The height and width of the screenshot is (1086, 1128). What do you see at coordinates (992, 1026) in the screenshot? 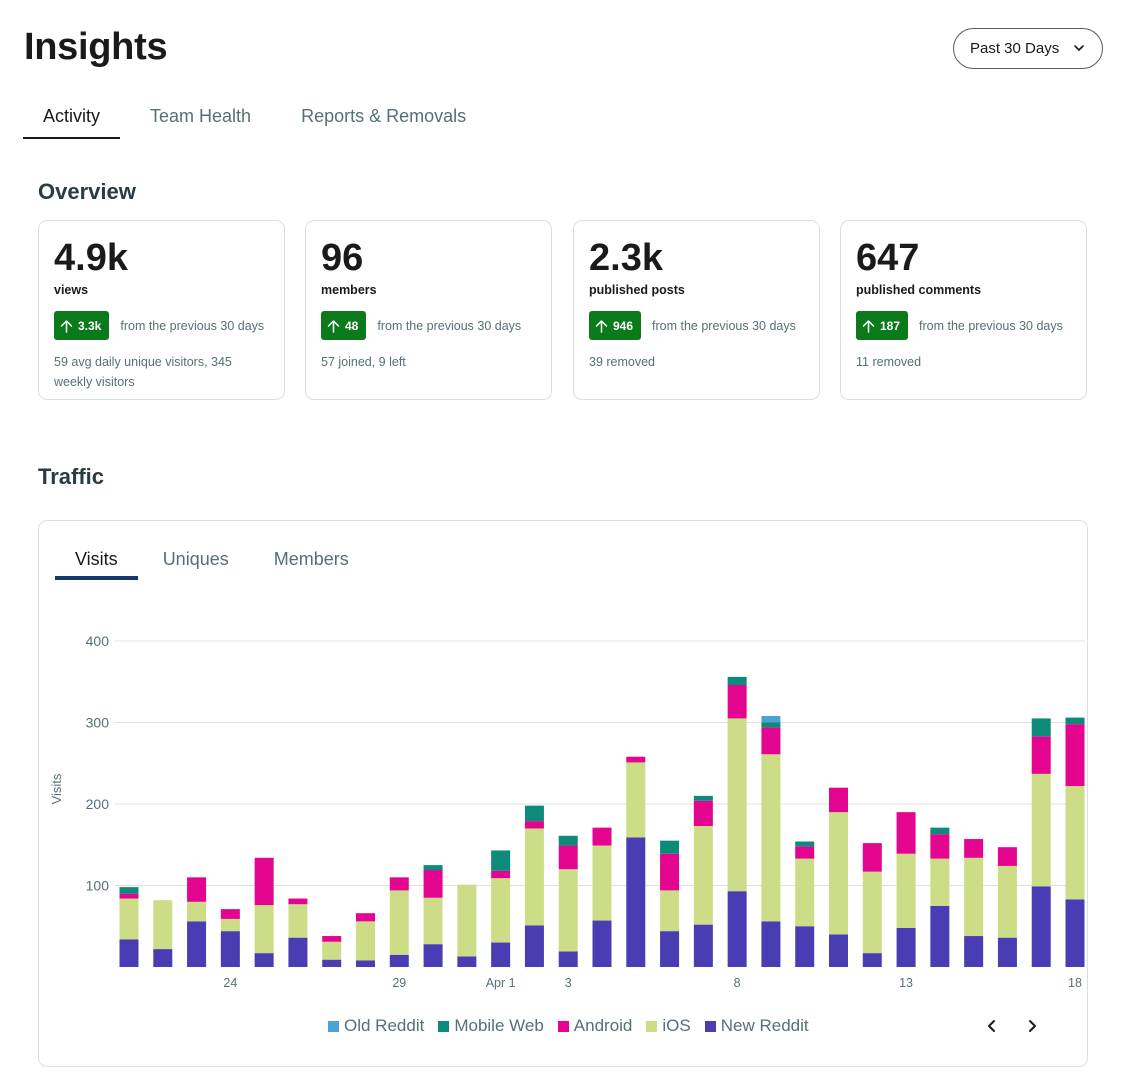
I see `chart-prev-button` at bounding box center [992, 1026].